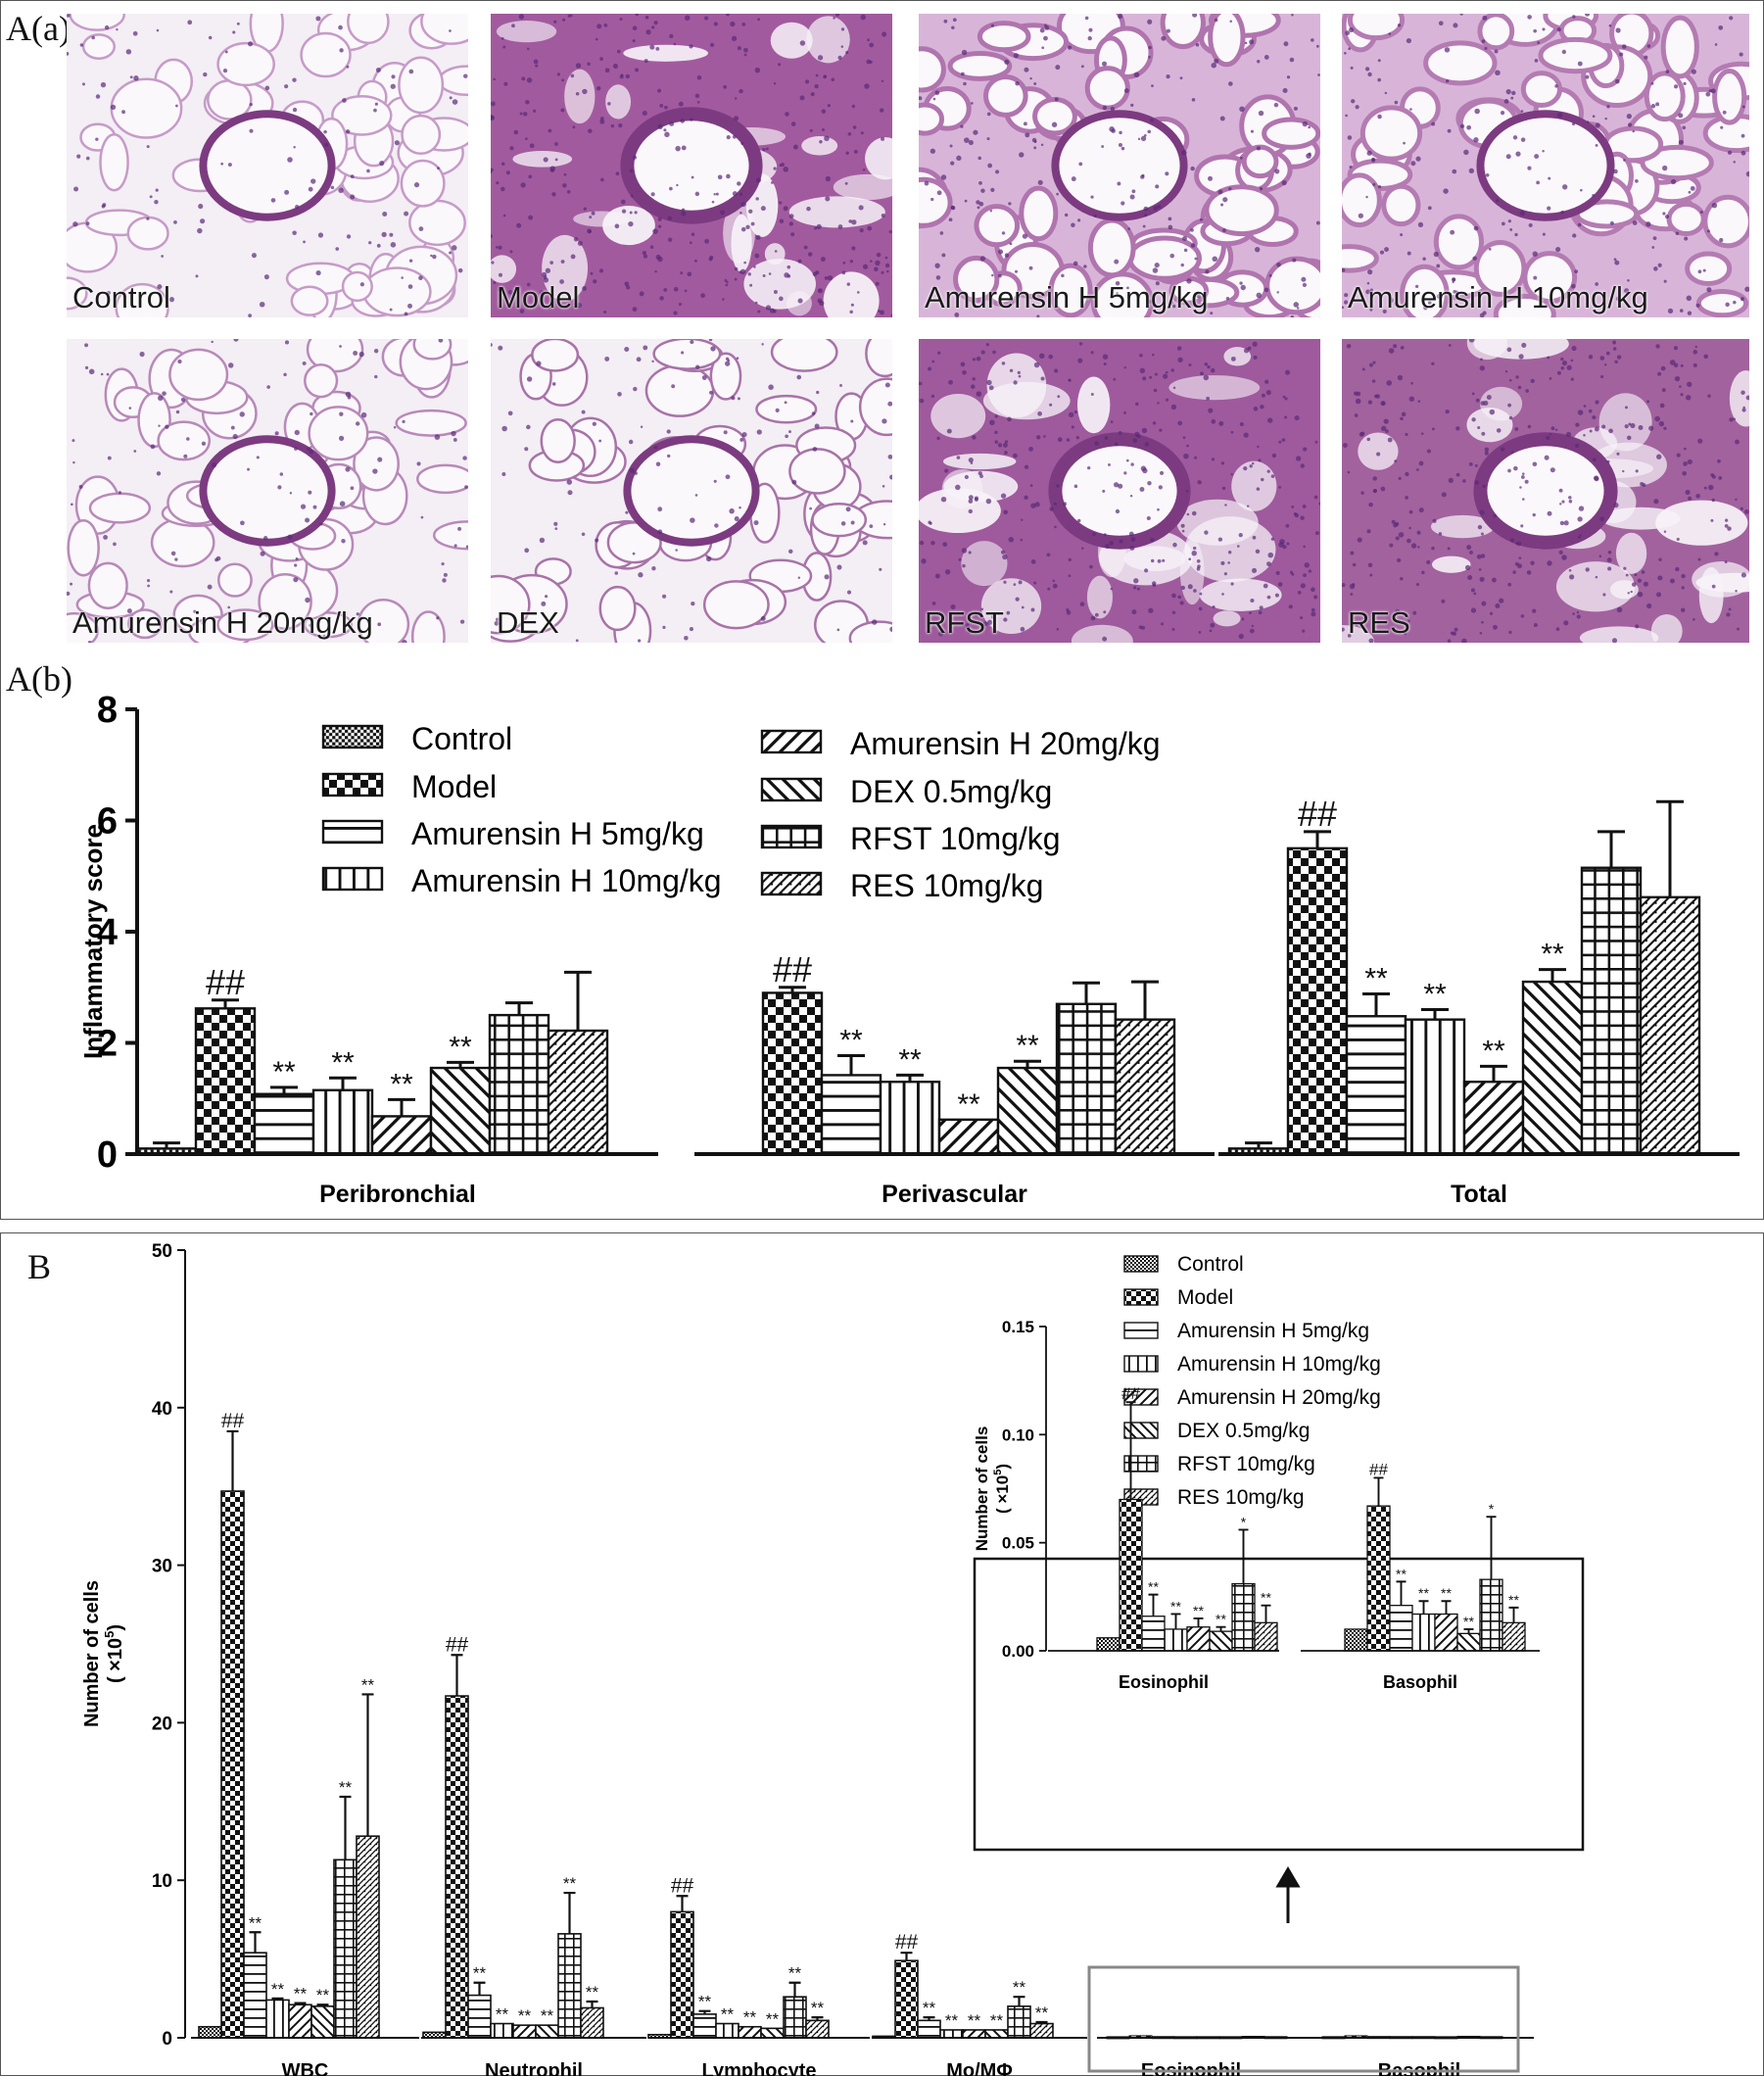 The image size is (1764, 2076). Describe the element at coordinates (305, 2068) in the screenshot. I see `category-label: WBC` at that location.